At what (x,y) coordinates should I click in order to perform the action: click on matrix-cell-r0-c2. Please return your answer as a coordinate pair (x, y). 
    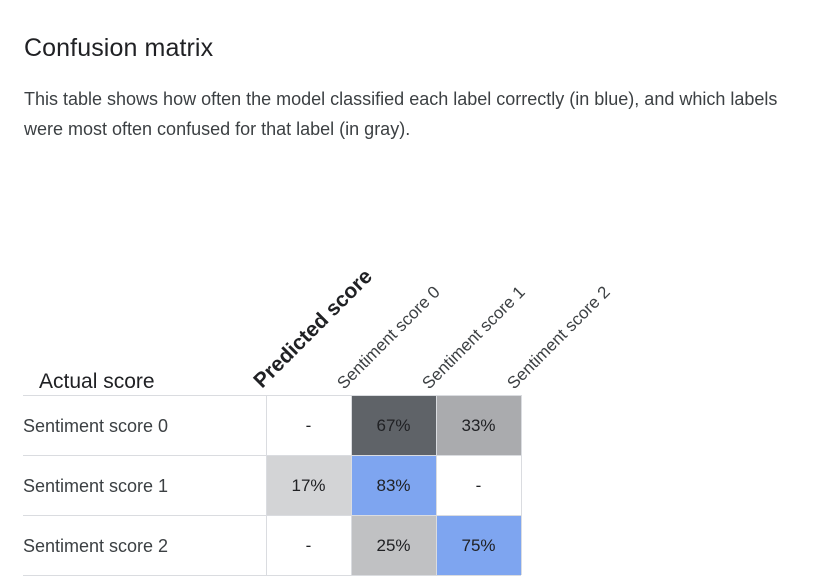
    Looking at the image, I should click on (478, 425).